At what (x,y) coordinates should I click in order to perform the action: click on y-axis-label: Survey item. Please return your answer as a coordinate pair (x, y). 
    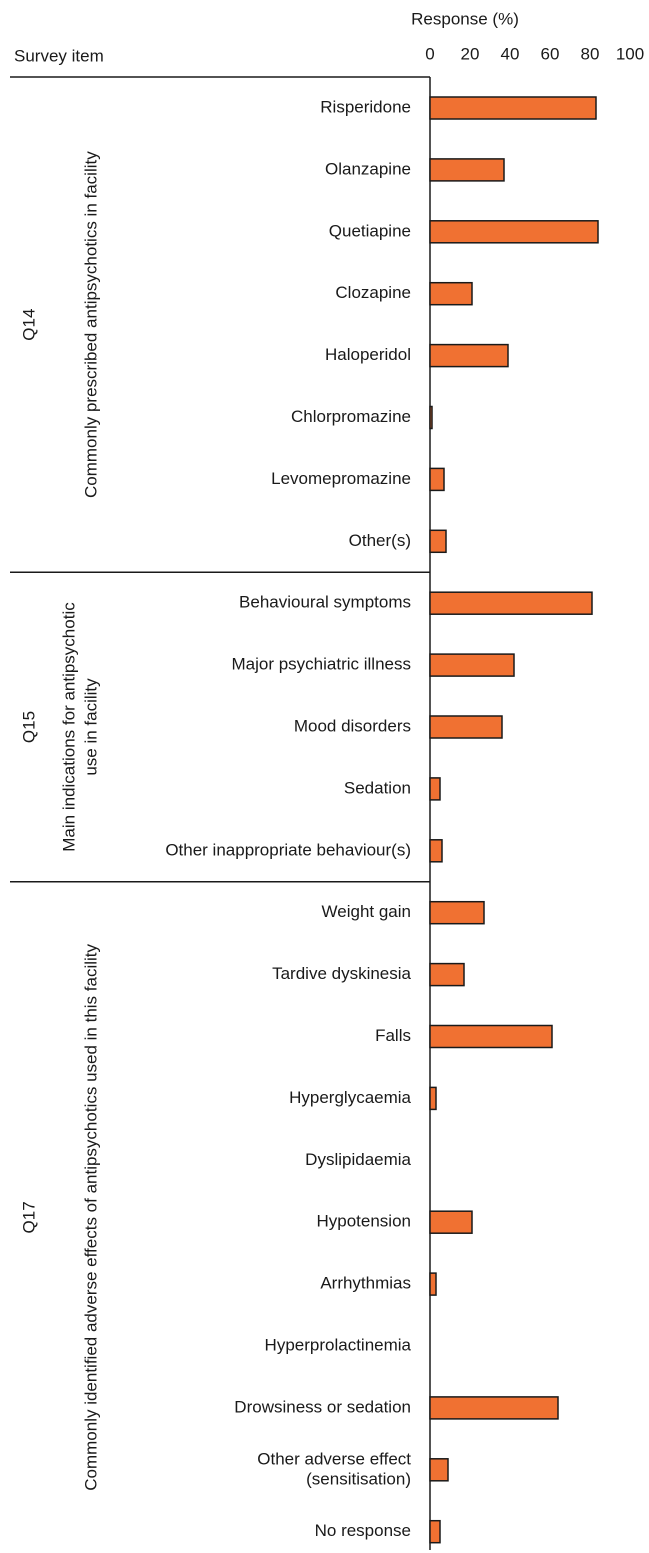
    Looking at the image, I should click on (59, 55).